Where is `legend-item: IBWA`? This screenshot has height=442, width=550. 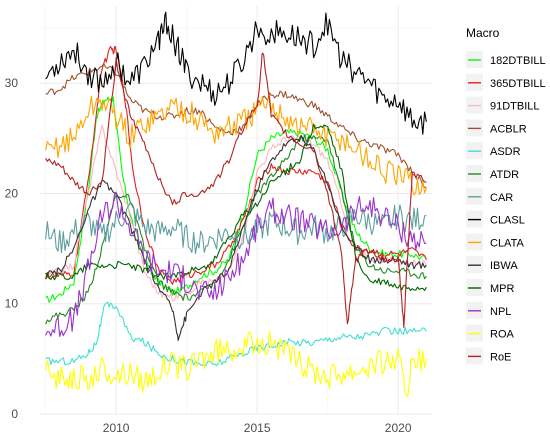 legend-item: IBWA is located at coordinates (492, 265).